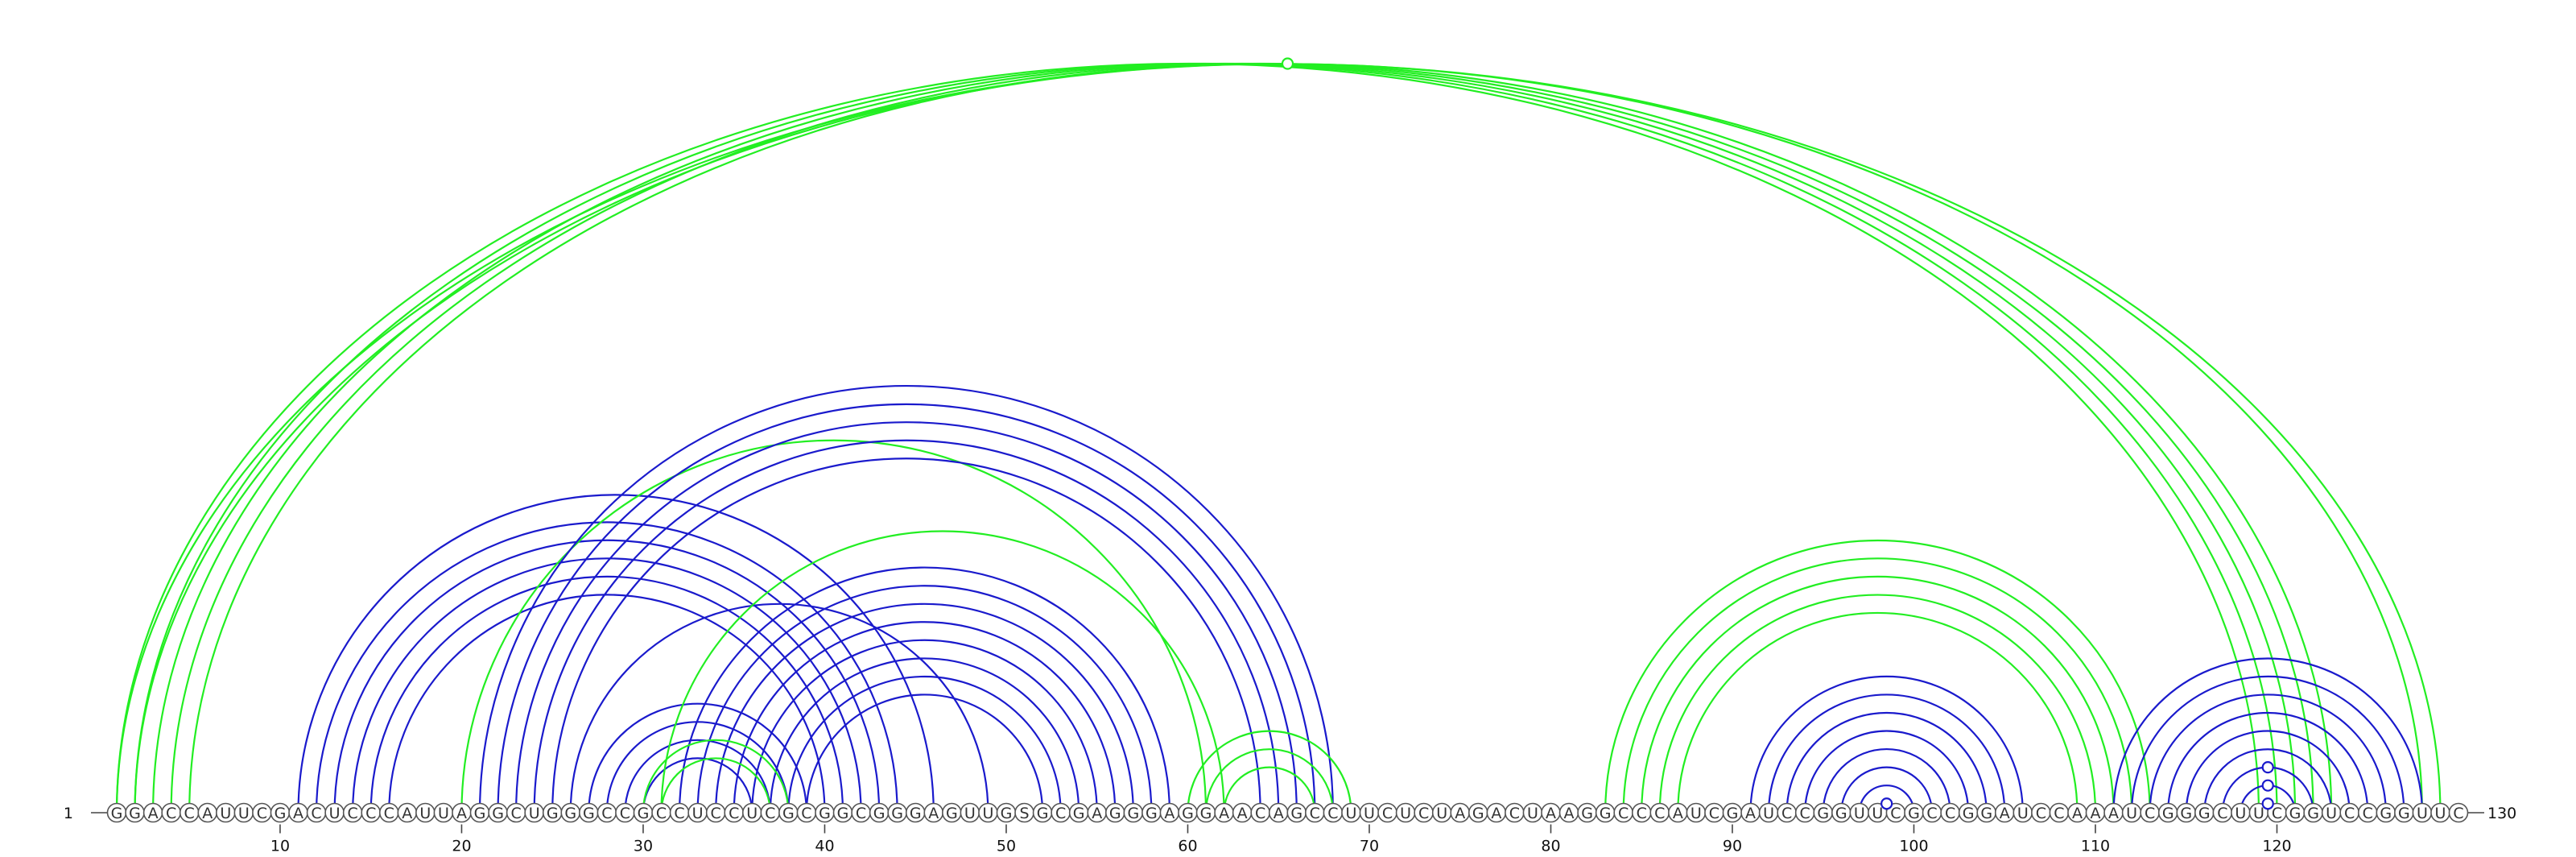 The height and width of the screenshot is (857, 2576). What do you see at coordinates (1024, 812) in the screenshot?
I see `nucleotide: S` at bounding box center [1024, 812].